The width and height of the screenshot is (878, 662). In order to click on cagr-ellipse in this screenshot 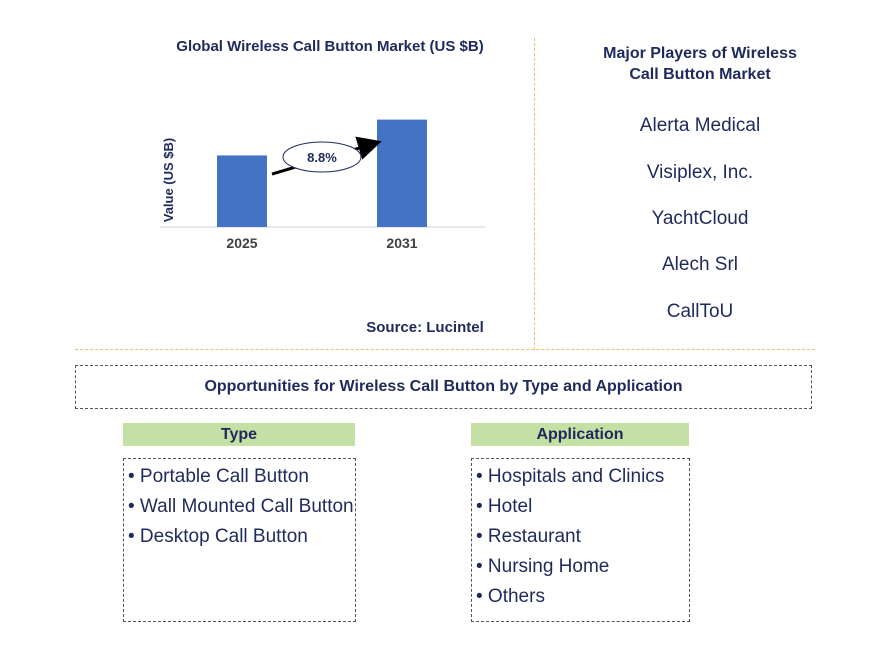, I will do `click(322, 157)`.